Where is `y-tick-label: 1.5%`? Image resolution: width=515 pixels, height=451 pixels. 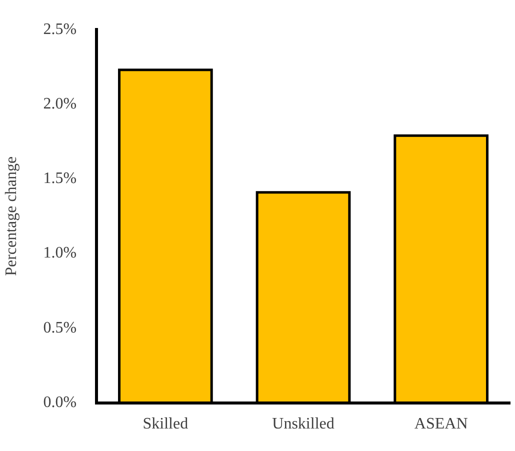 y-tick-label: 1.5% is located at coordinates (60, 179).